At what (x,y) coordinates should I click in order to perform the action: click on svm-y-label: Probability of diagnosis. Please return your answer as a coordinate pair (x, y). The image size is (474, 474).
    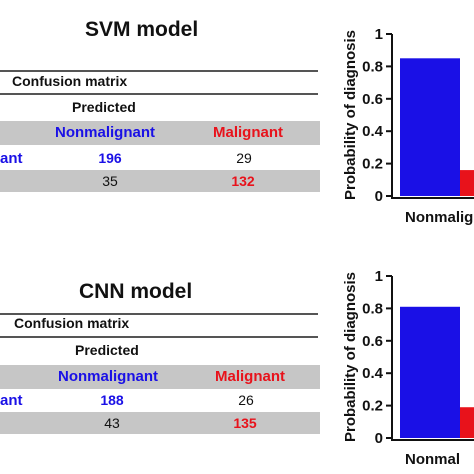
    Looking at the image, I should click on (350, 115).